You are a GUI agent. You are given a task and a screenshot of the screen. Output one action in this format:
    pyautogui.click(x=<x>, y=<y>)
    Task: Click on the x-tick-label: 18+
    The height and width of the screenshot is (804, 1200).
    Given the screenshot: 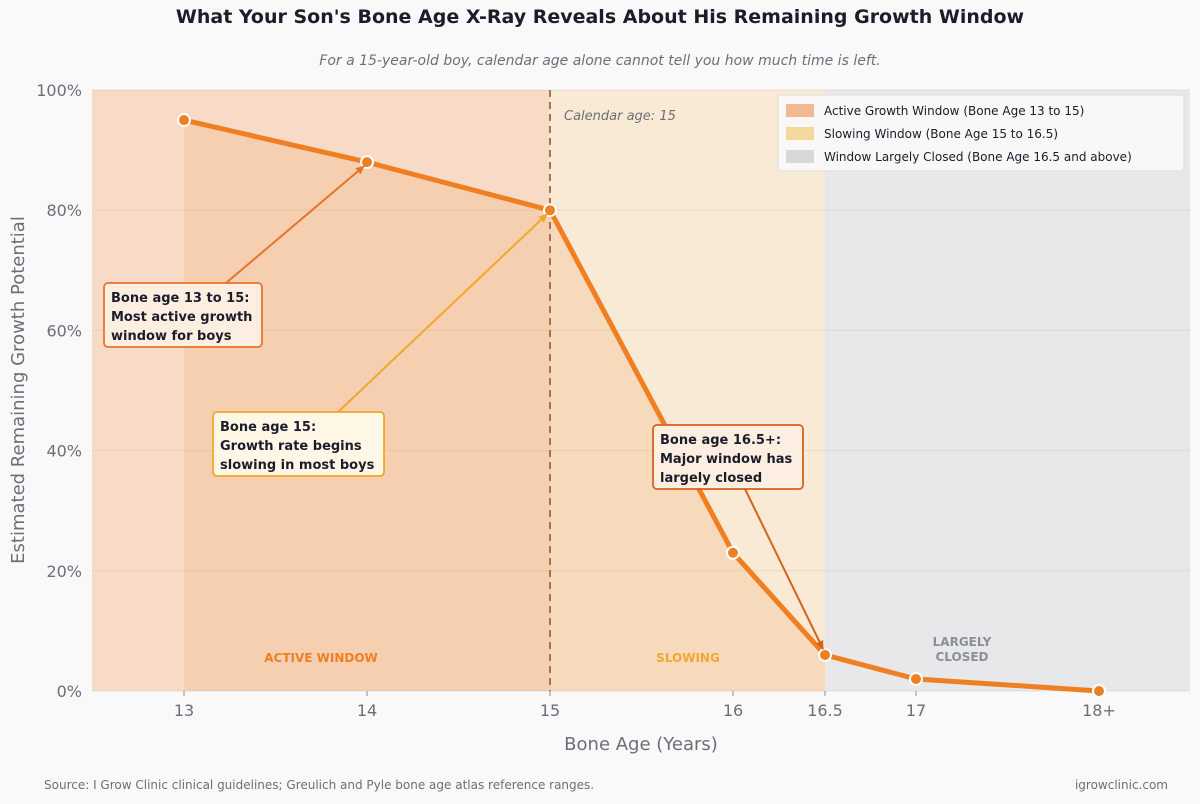 What is the action you would take?
    pyautogui.click(x=1099, y=710)
    